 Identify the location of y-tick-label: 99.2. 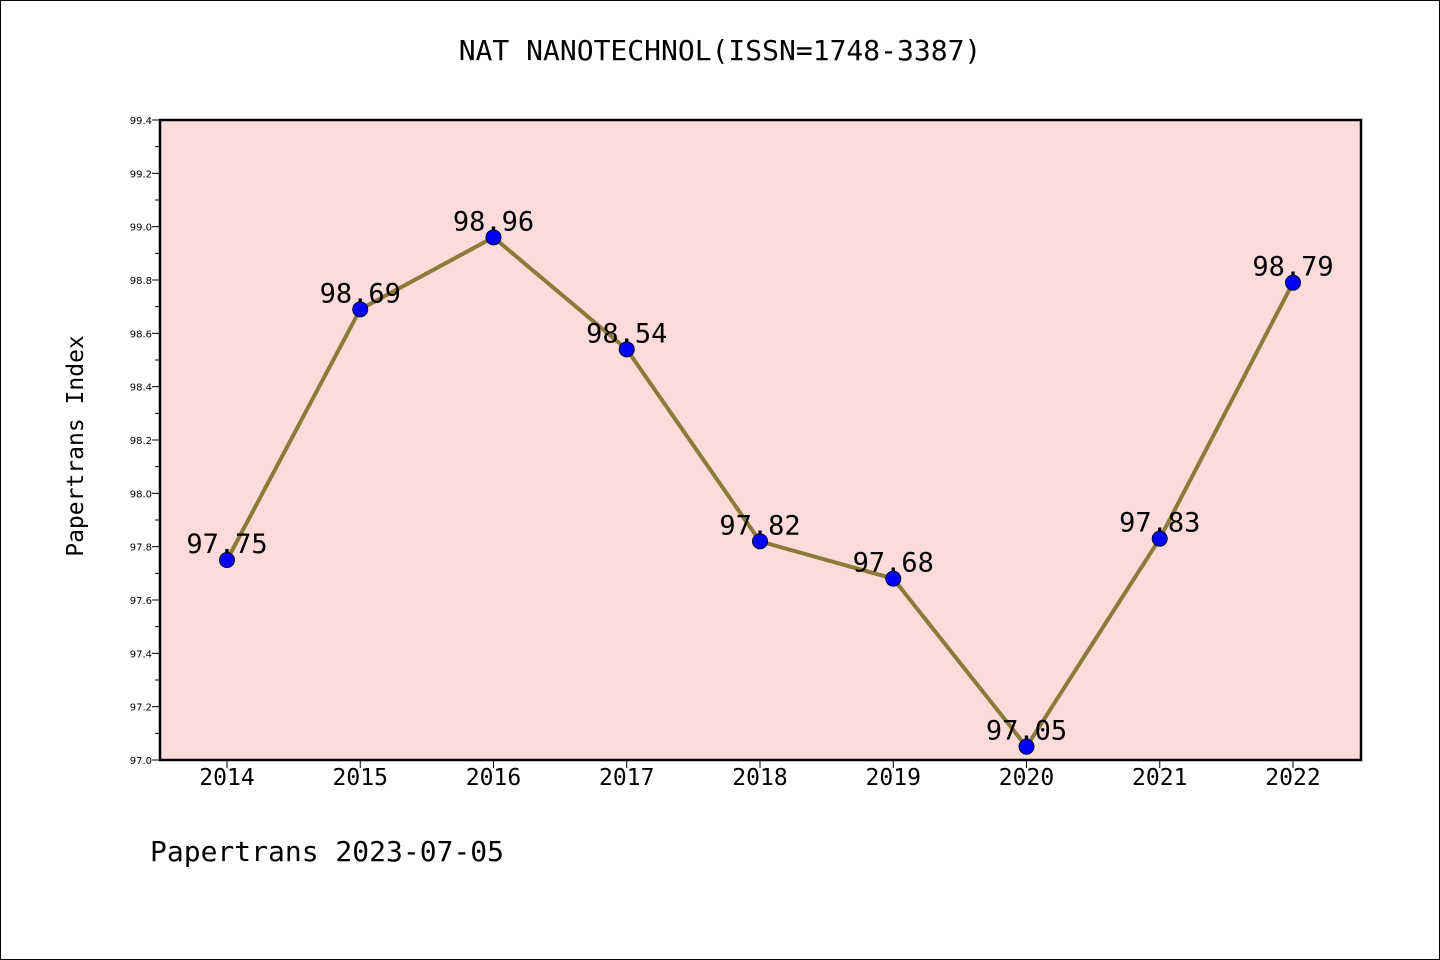
(141, 174).